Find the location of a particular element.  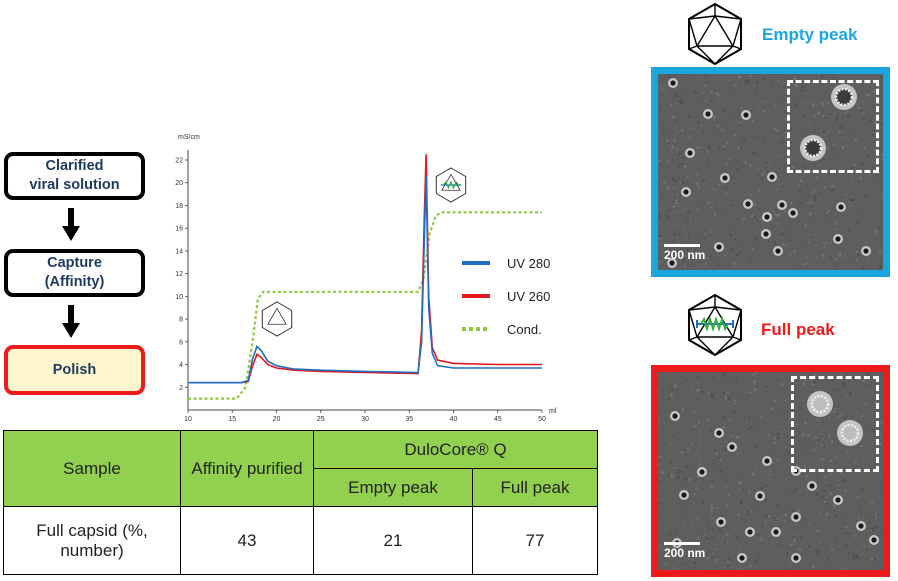

y-axis-unit-label: mS/cm is located at coordinates (189, 137).